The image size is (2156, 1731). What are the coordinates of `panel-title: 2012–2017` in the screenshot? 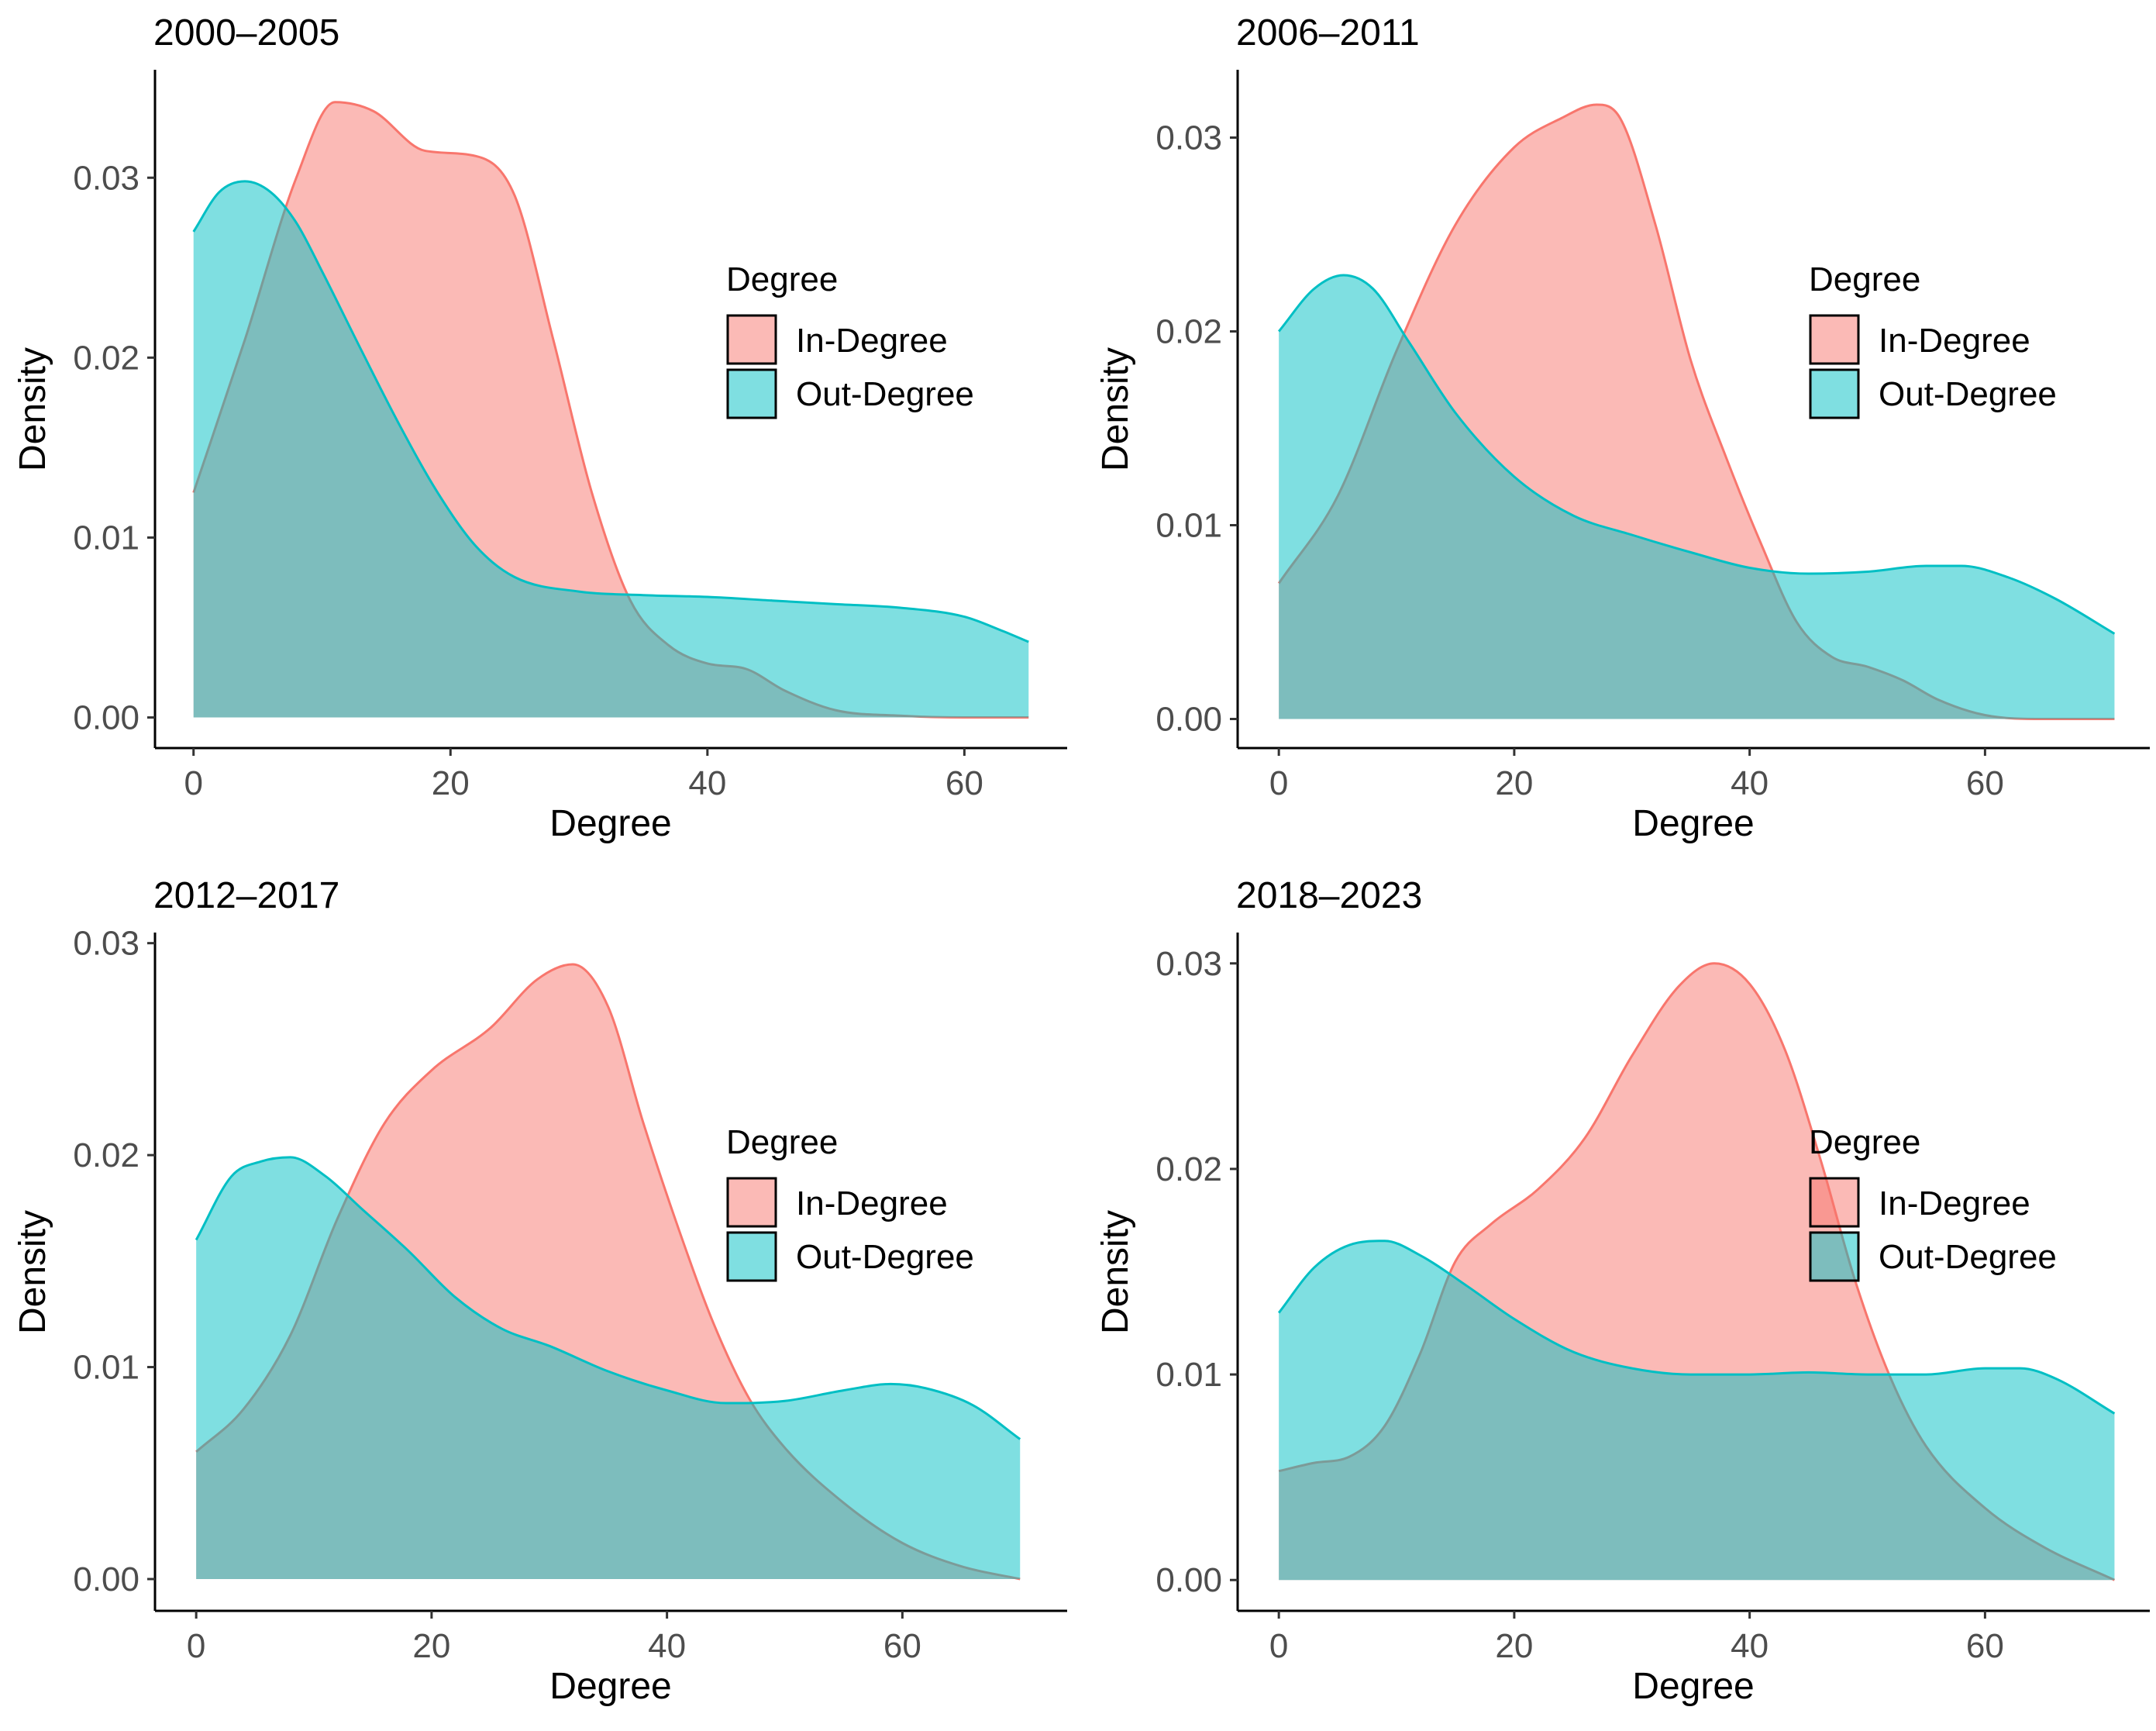 It's located at (246, 896).